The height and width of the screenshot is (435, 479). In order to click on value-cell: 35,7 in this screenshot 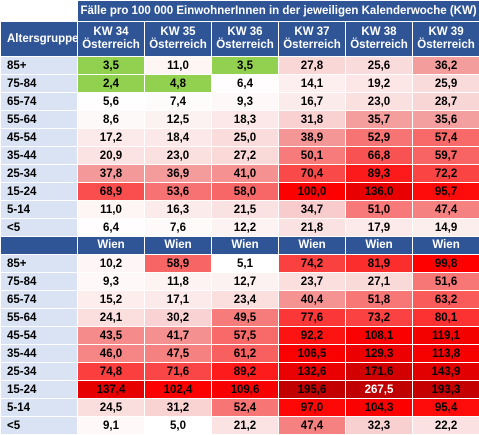, I will do `click(379, 120)`.